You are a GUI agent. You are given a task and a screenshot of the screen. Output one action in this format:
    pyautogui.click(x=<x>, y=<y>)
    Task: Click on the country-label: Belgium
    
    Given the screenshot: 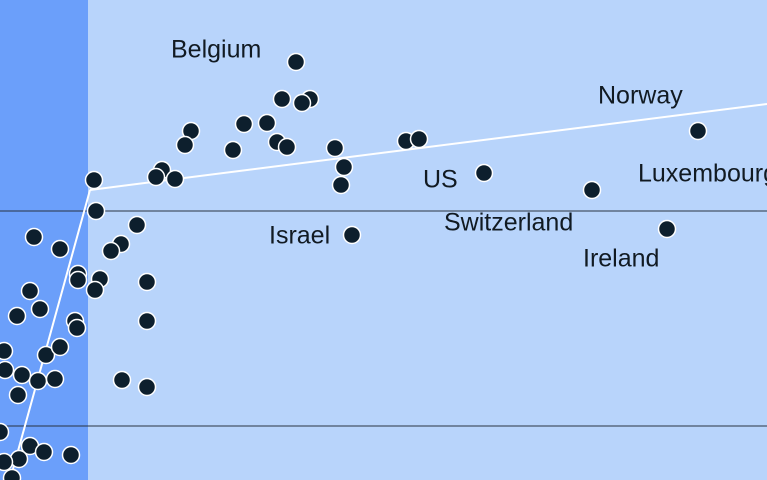 What is the action you would take?
    pyautogui.click(x=216, y=50)
    